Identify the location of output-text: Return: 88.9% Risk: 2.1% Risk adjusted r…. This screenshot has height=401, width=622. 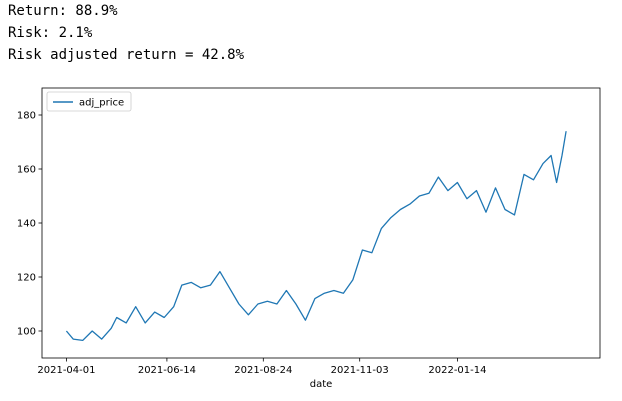
(126, 33).